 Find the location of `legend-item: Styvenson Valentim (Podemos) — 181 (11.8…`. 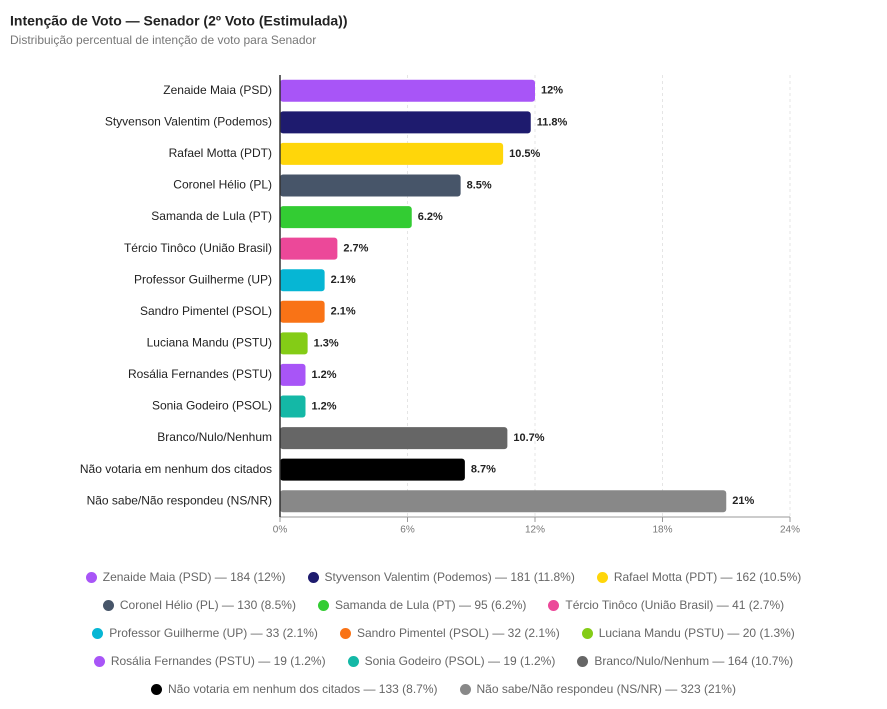

legend-item: Styvenson Valentim (Podemos) — 181 (11.8… is located at coordinates (441, 577).